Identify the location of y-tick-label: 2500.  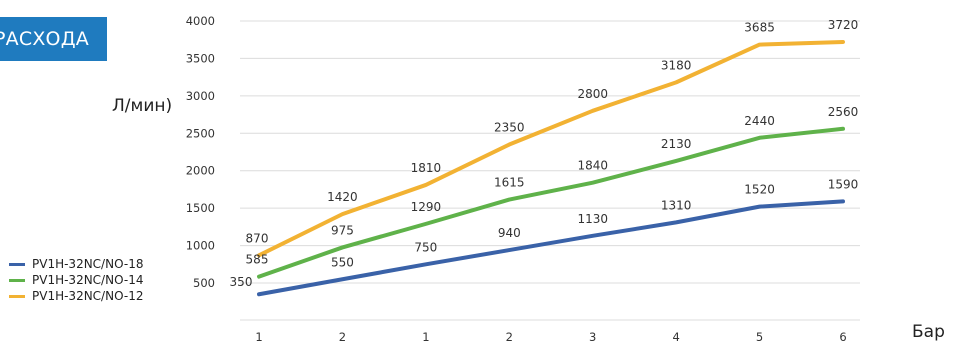
(200, 133).